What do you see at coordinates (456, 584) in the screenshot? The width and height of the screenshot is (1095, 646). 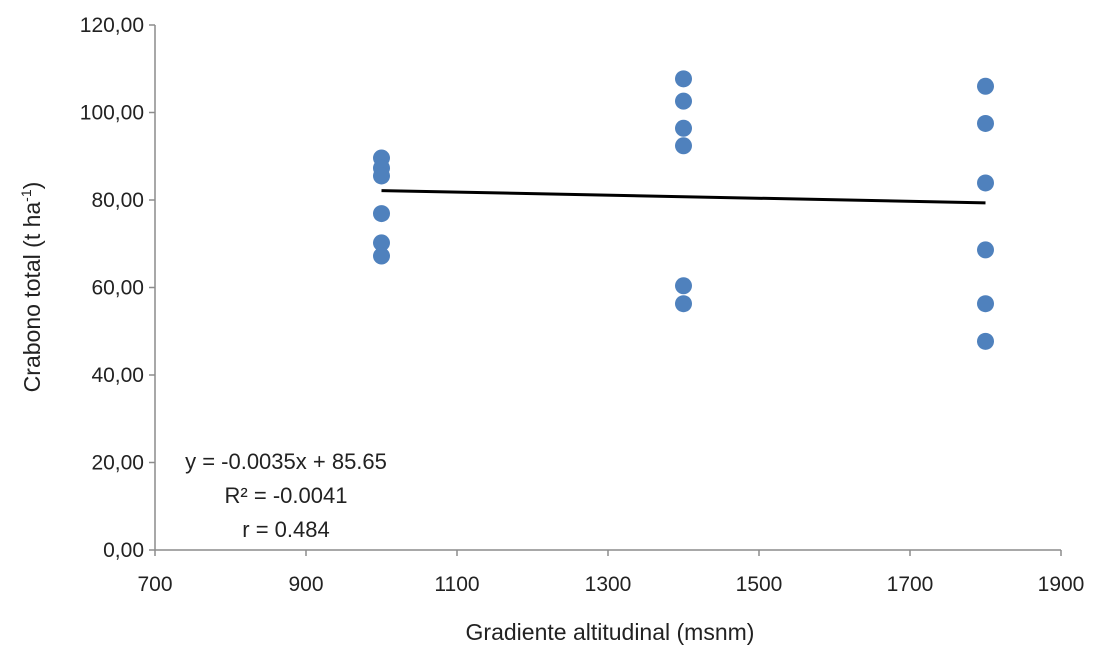 I see `x-tick-label: 1100` at bounding box center [456, 584].